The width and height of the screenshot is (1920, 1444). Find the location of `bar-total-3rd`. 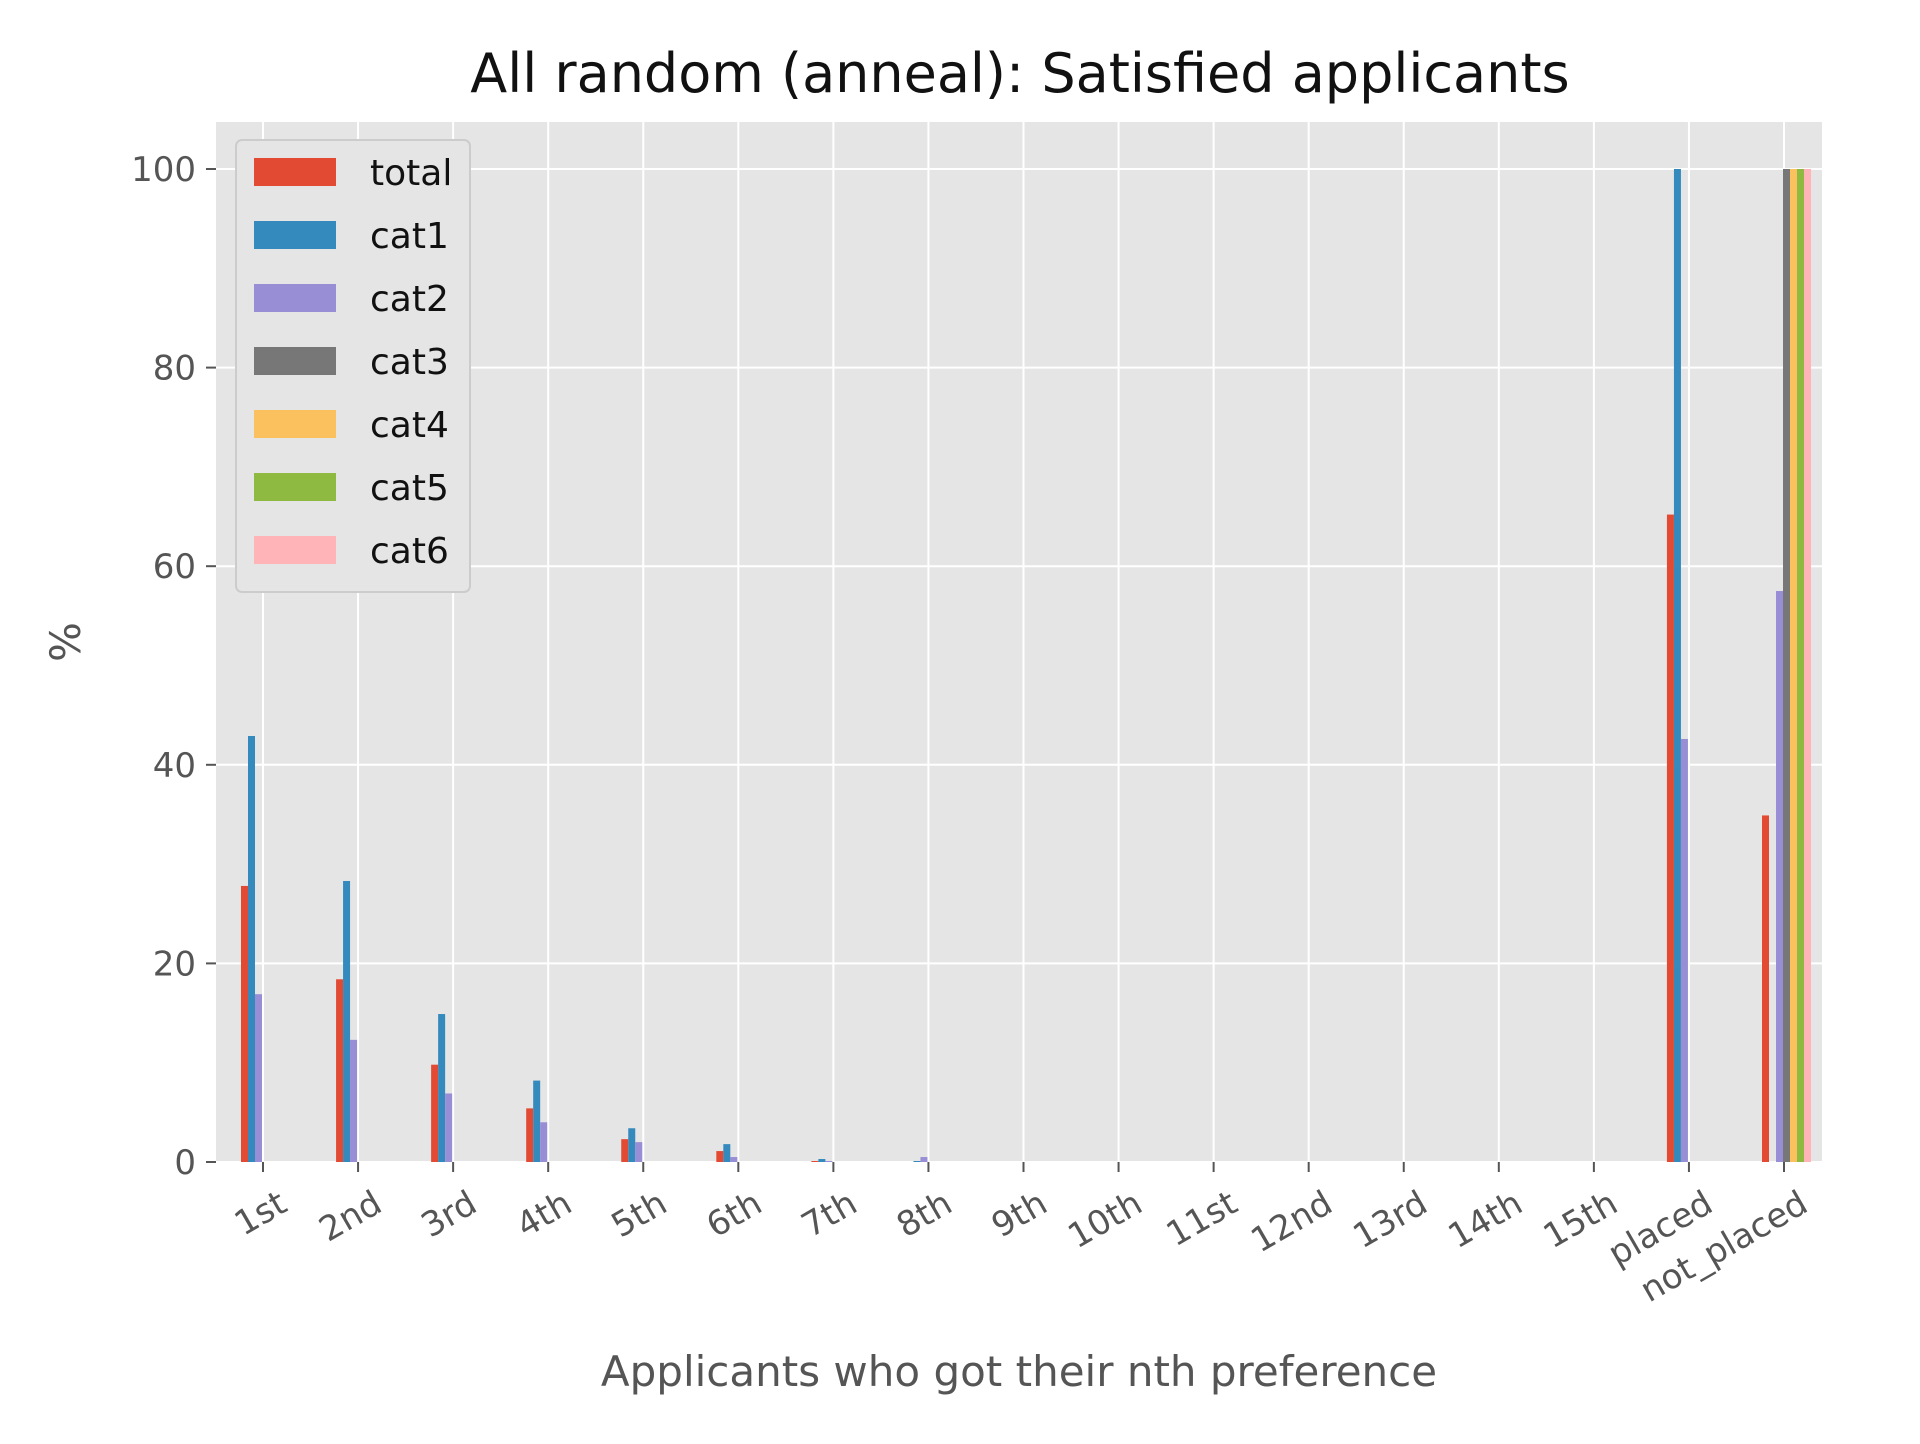

bar-total-3rd is located at coordinates (435, 1113).